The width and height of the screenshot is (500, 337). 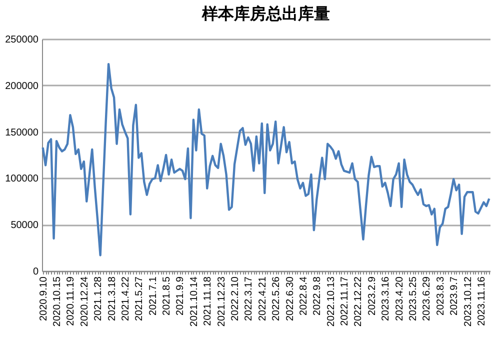 What do you see at coordinates (22, 179) in the screenshot?
I see `y-tick-label: 100000` at bounding box center [22, 179].